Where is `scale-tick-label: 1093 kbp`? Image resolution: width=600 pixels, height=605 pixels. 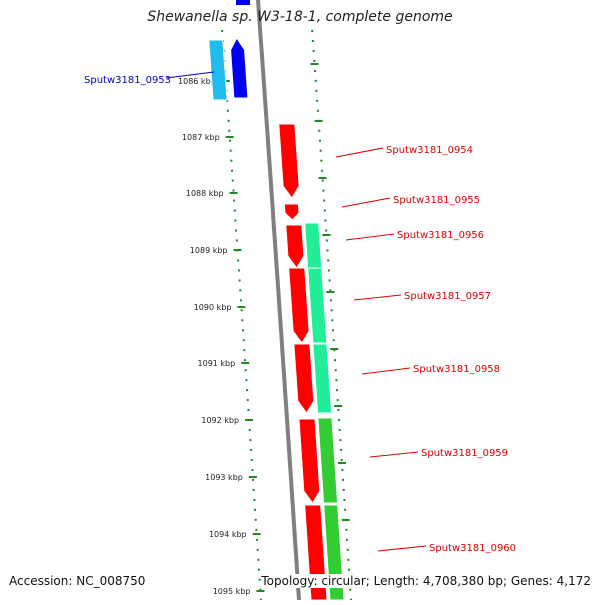 scale-tick-label: 1093 kbp is located at coordinates (224, 477).